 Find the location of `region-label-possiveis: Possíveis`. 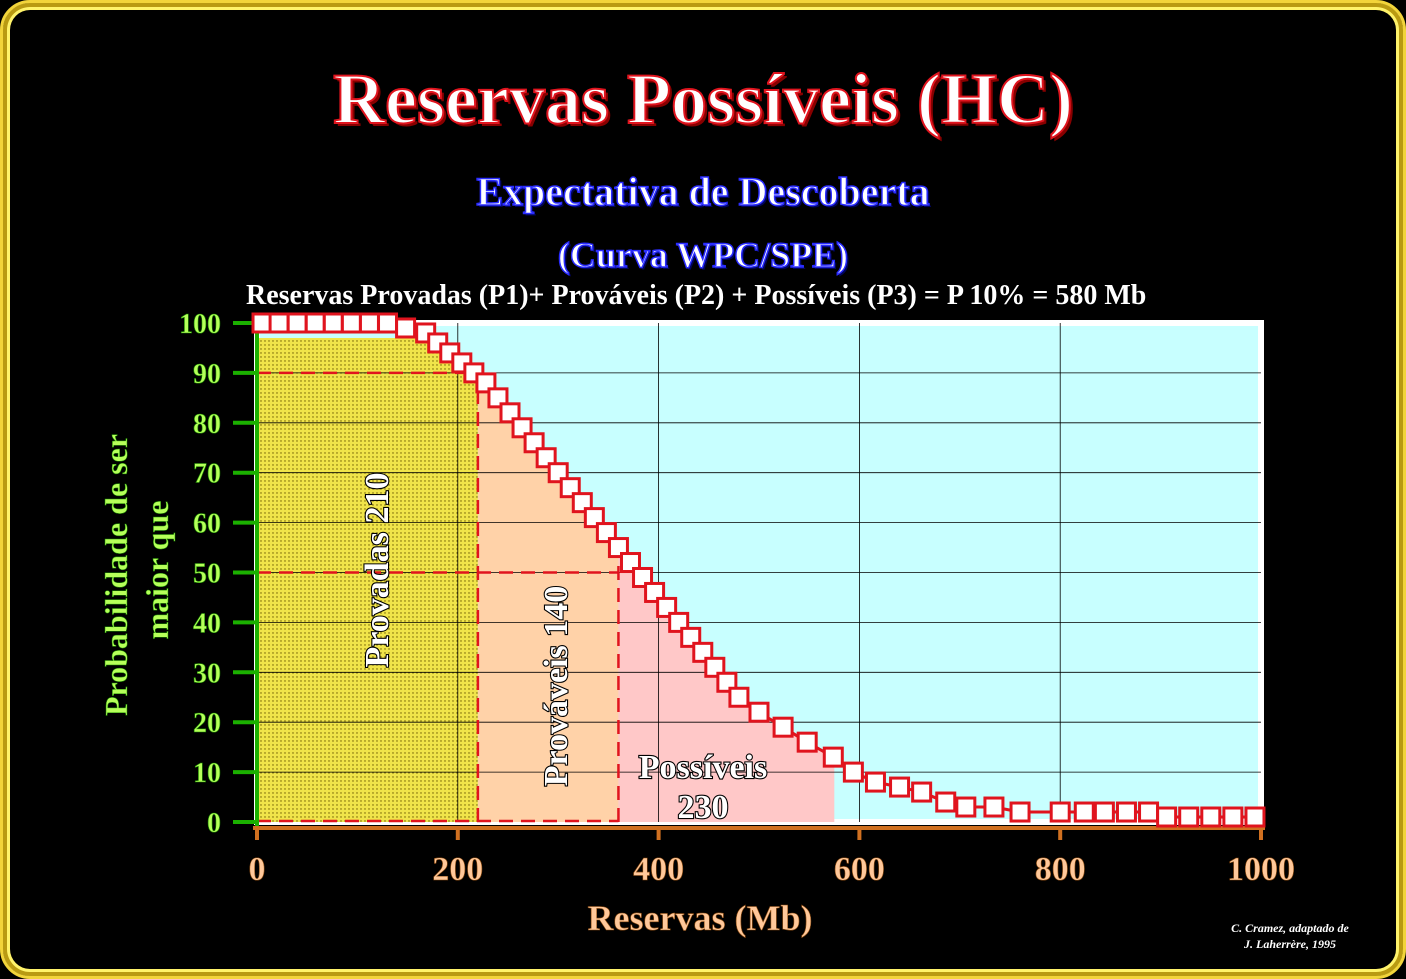

region-label-possiveis: Possíveis is located at coordinates (703, 767).